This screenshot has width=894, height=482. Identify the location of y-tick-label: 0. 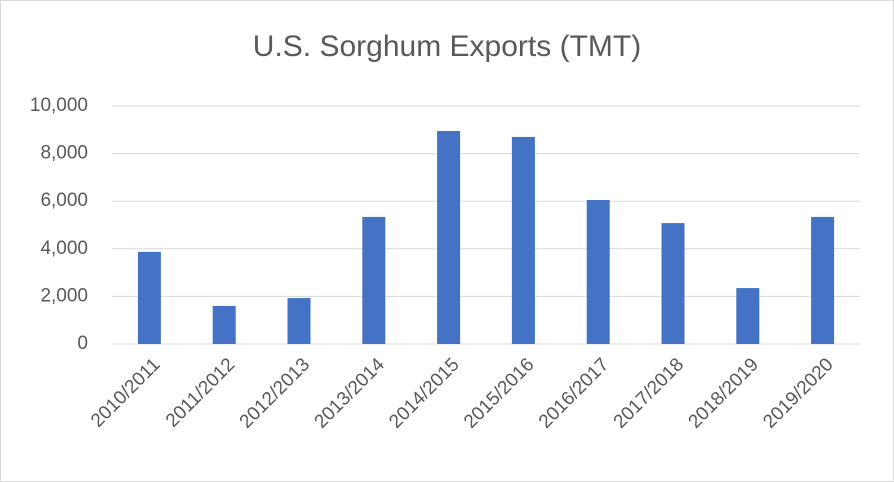
(82, 343).